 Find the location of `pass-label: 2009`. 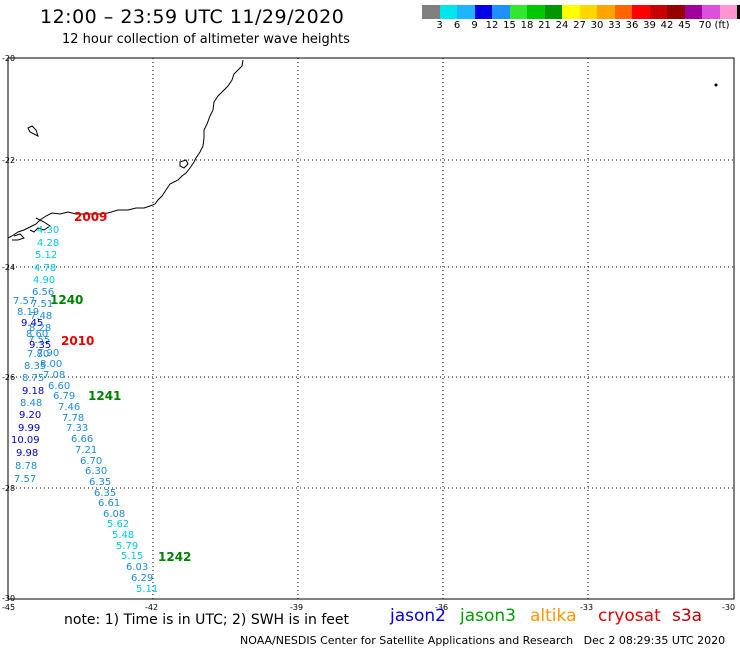

pass-label: 2009 is located at coordinates (90, 217).